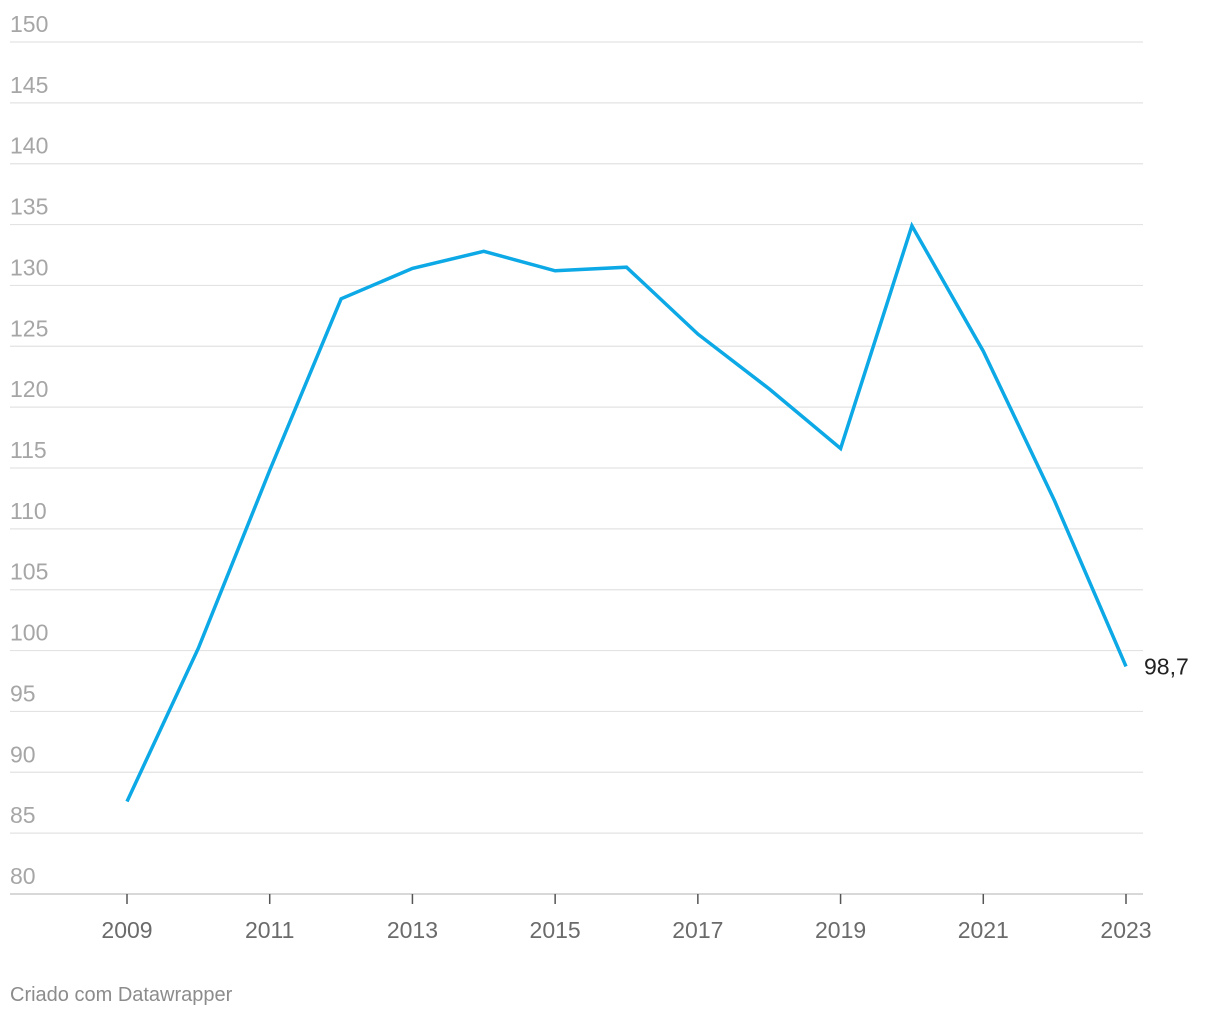  Describe the element at coordinates (29, 572) in the screenshot. I see `y-tick-label: 105` at that location.